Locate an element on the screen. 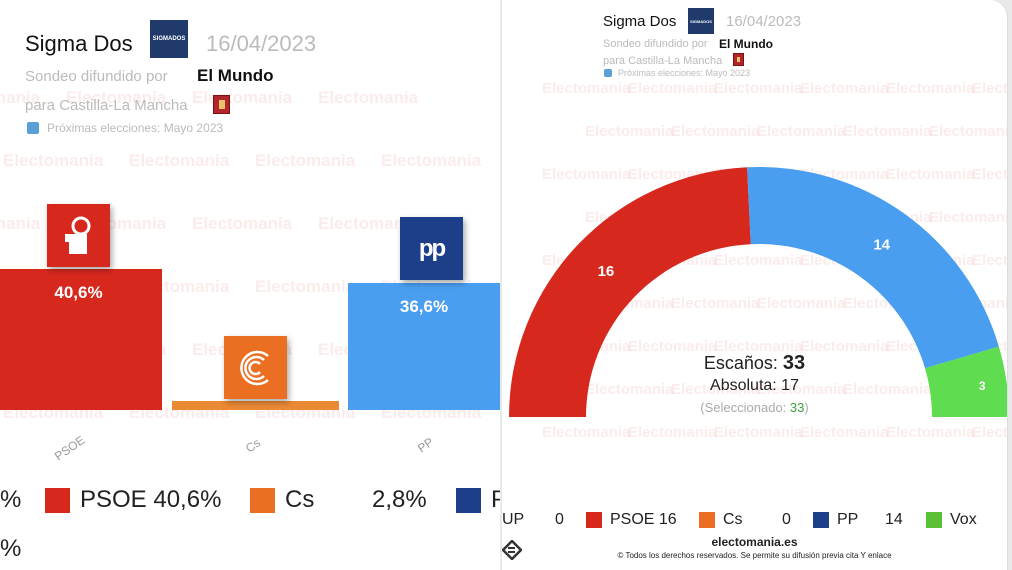 This screenshot has width=1012, height=570. selected-summary: (Seleccionado: 33) is located at coordinates (754, 407).